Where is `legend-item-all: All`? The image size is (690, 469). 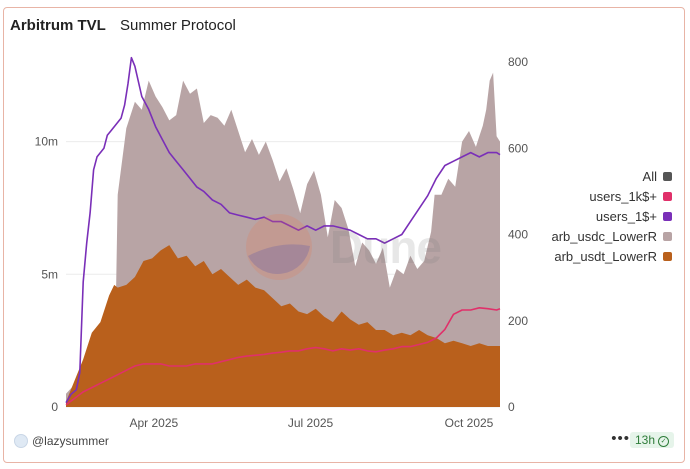
legend-item-all: All is located at coordinates (611, 176).